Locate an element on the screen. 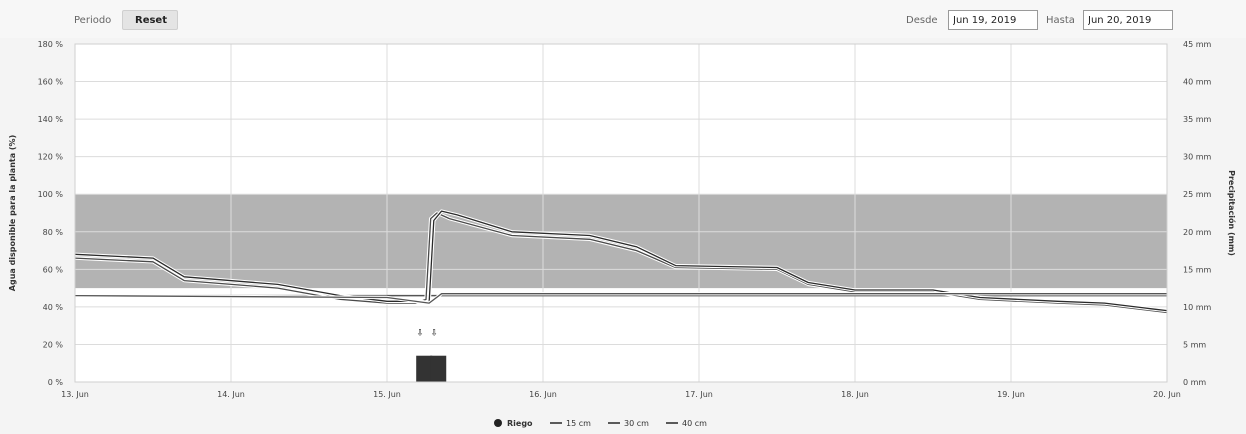 The image size is (1246, 434). legend-label: 40 cm is located at coordinates (694, 423).